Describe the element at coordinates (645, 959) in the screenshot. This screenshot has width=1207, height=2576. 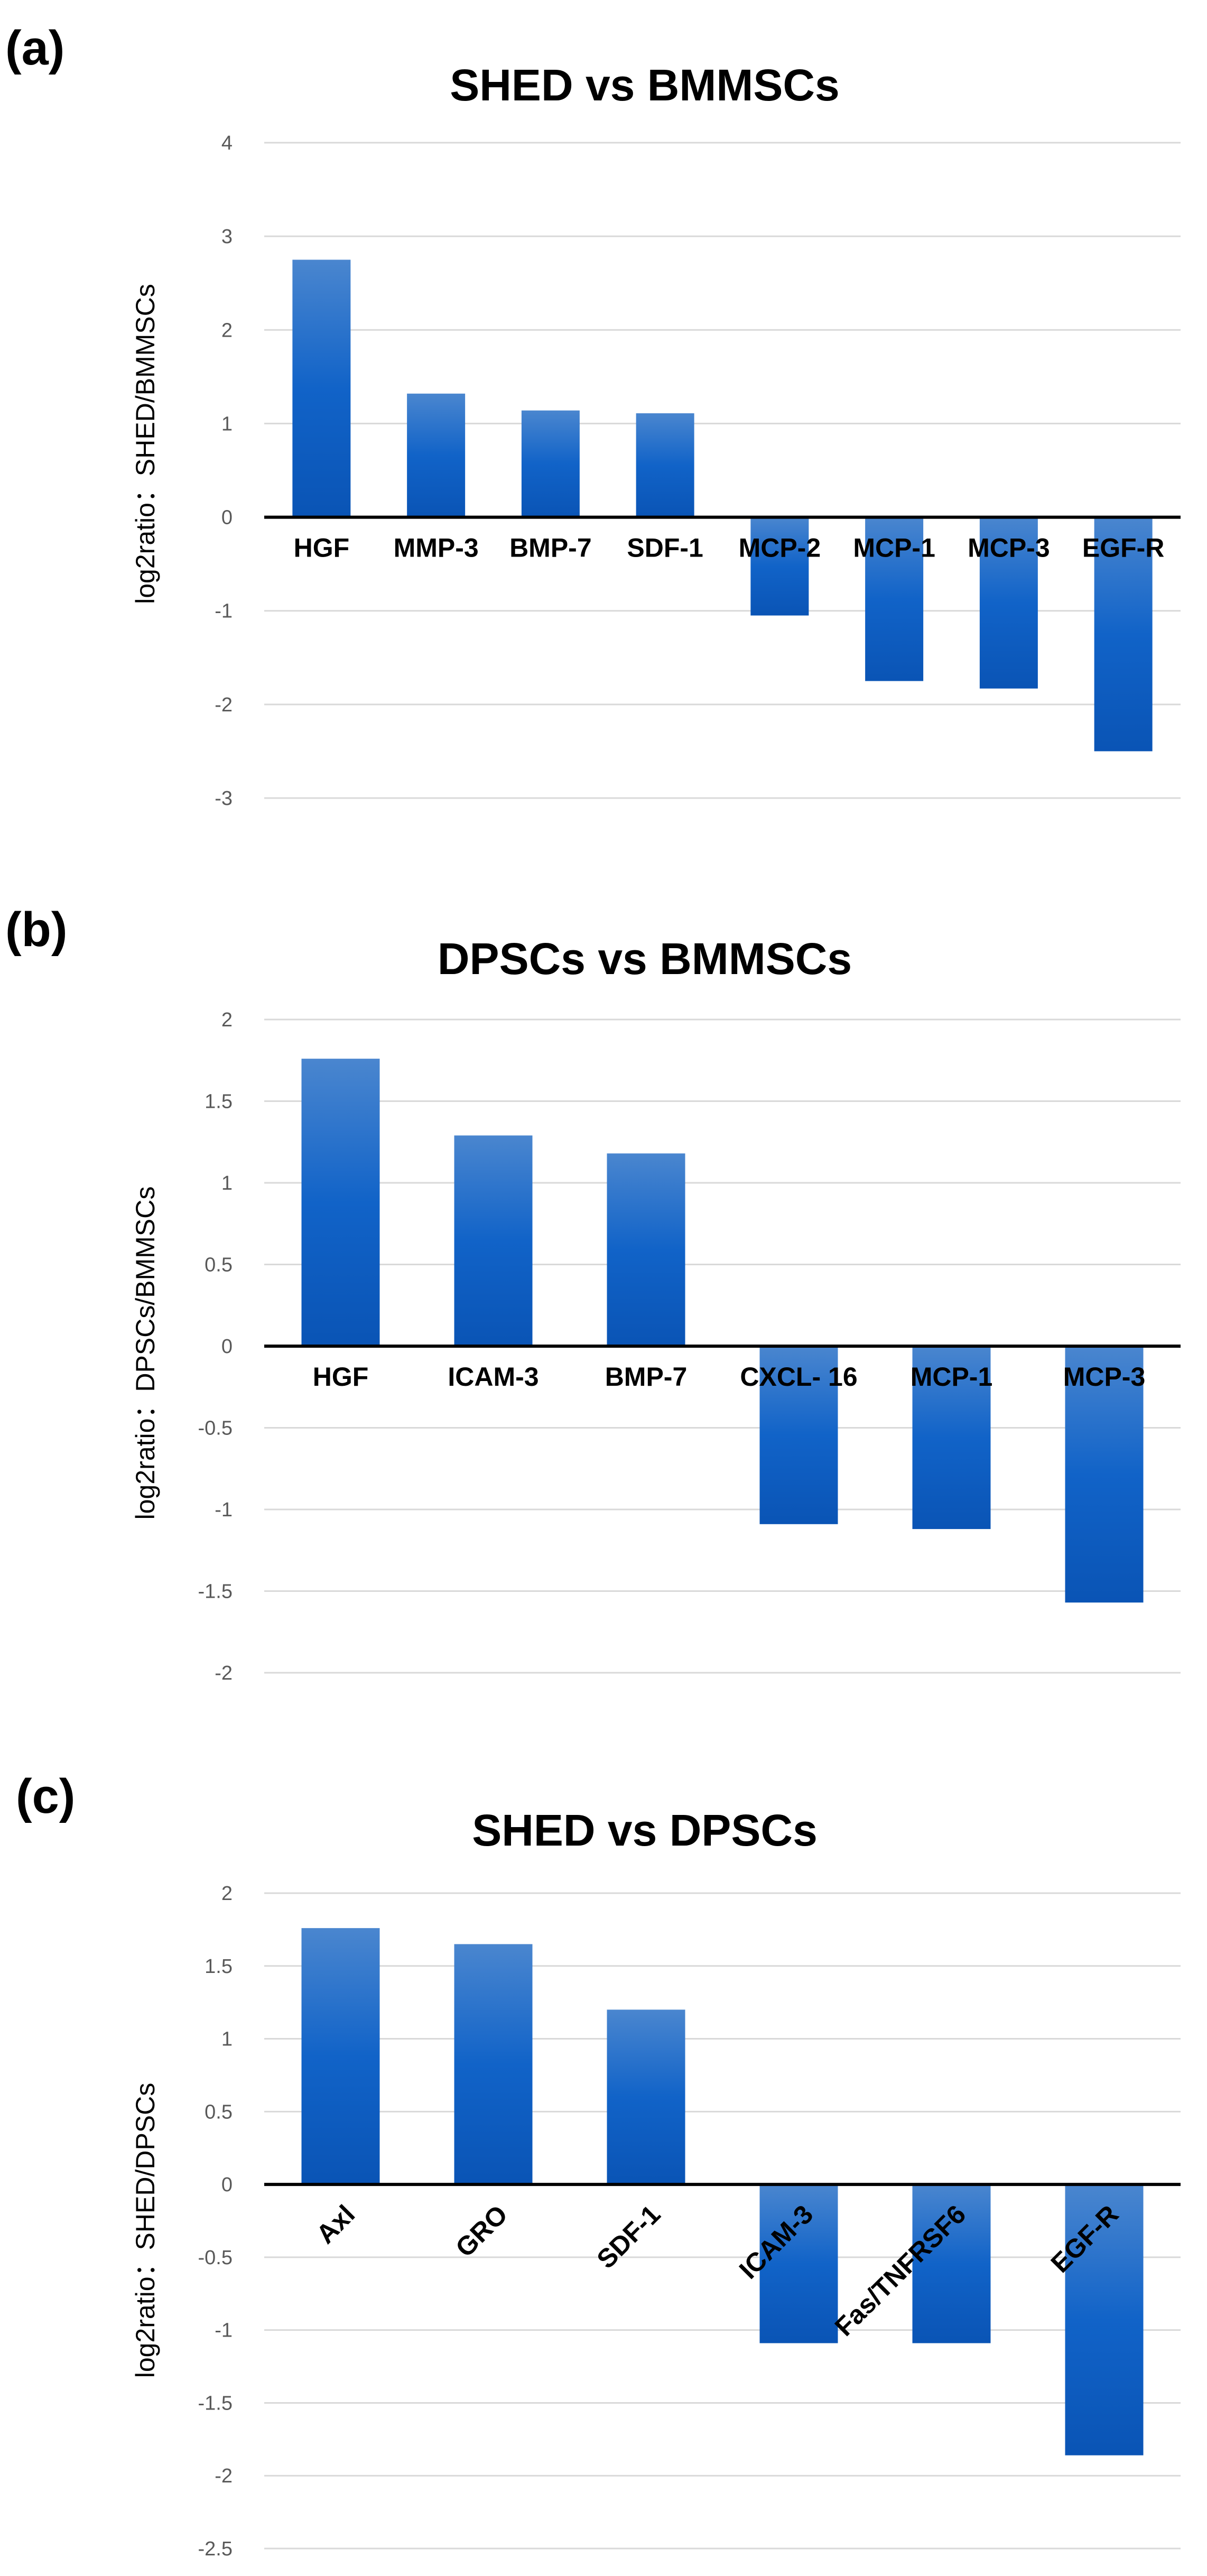
I see `chart-title: DPSCs vs BMMSCs` at that location.